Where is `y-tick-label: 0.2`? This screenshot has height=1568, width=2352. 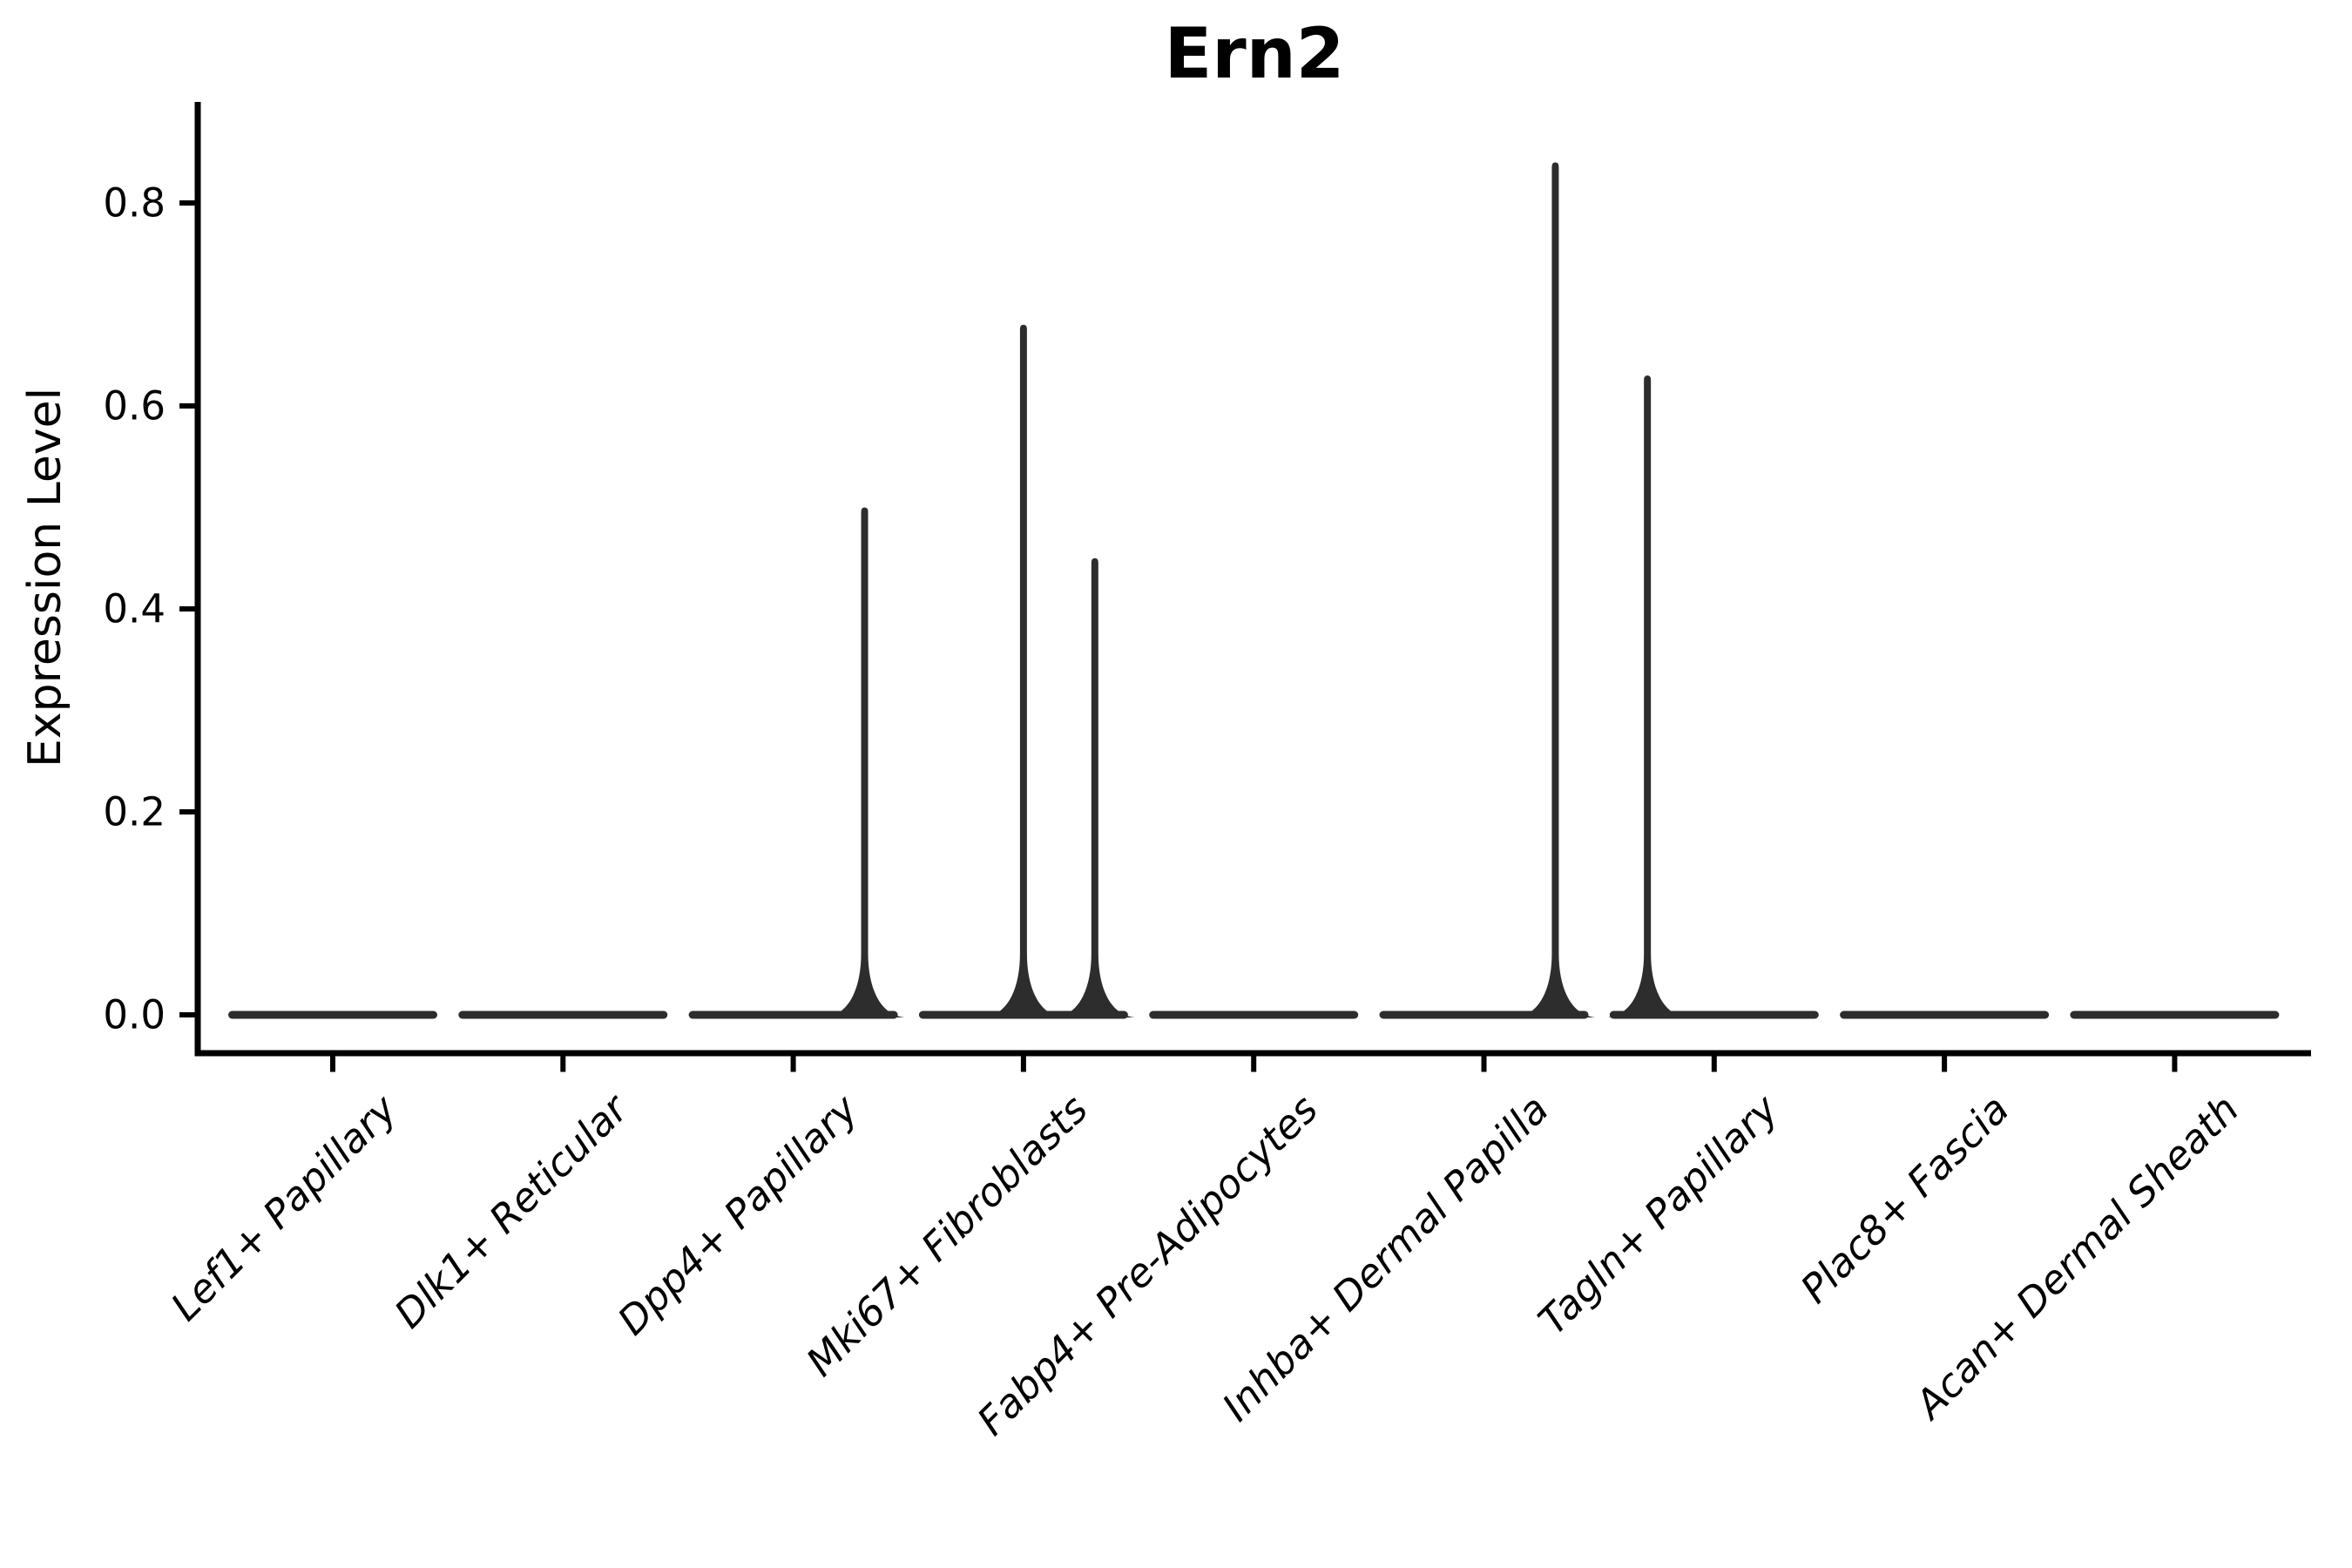 y-tick-label: 0.2 is located at coordinates (134, 811).